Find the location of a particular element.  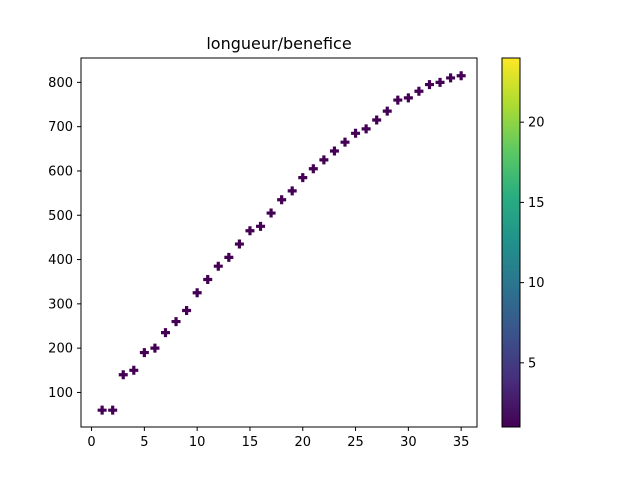

x-tick-label: 20 is located at coordinates (302, 442).